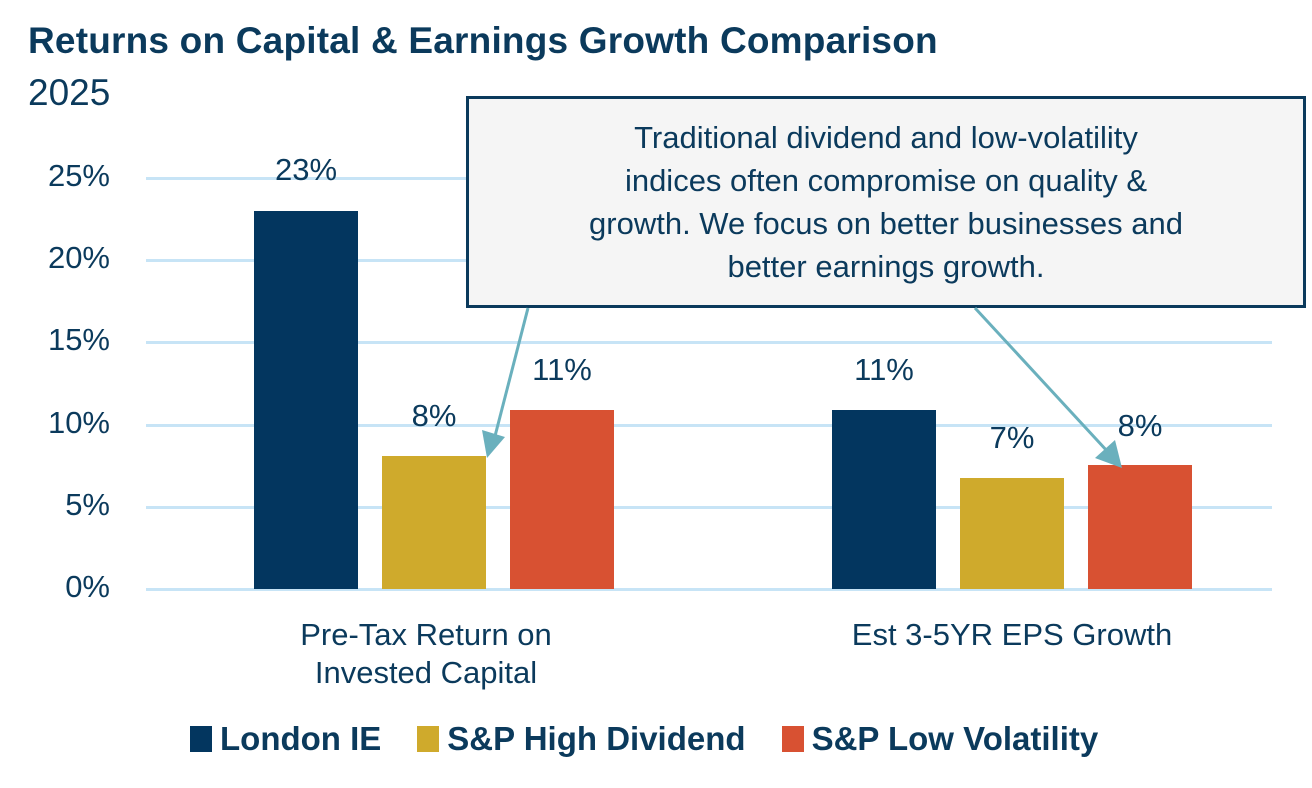 The width and height of the screenshot is (1312, 788). I want to click on legend-swatch-london-ie, so click(201, 739).